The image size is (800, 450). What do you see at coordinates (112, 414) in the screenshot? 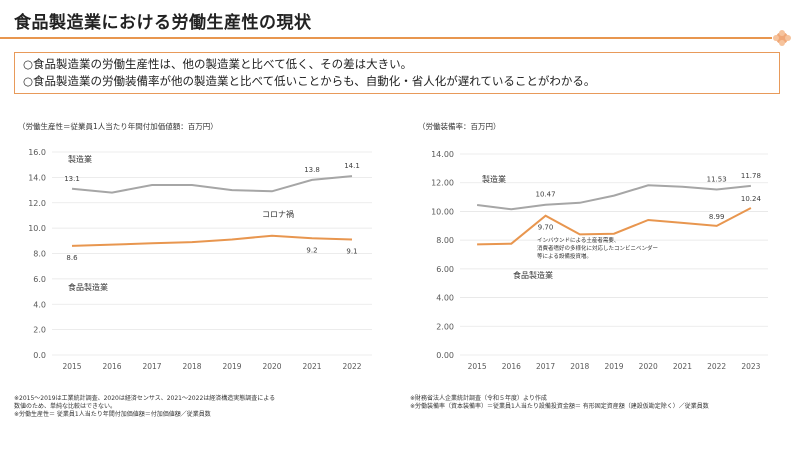
I see `left-footnote-line: ※労働生産性＝ 従業員1人当たり年間付加価値額＝付加価値額／従業員数` at bounding box center [112, 414].